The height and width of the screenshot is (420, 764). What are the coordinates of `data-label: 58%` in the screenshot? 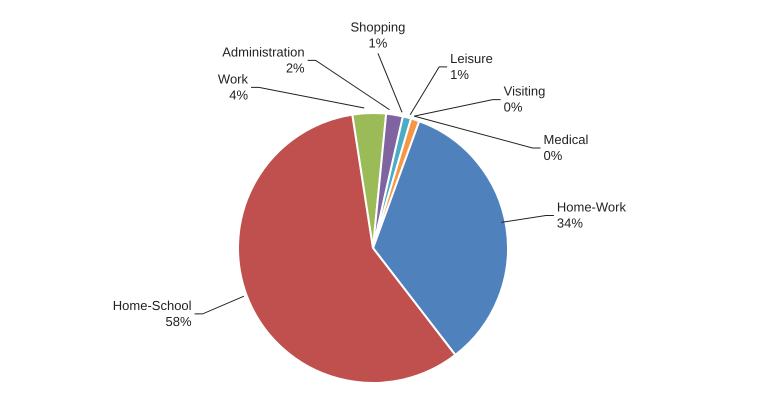 It's located at (179, 321).